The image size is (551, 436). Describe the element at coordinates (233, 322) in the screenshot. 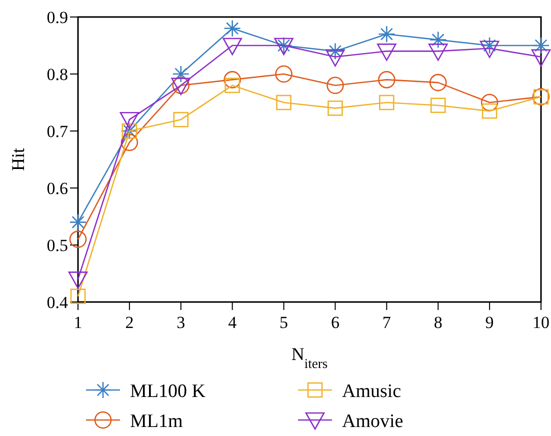

I see `x-tick-label: 4` at that location.